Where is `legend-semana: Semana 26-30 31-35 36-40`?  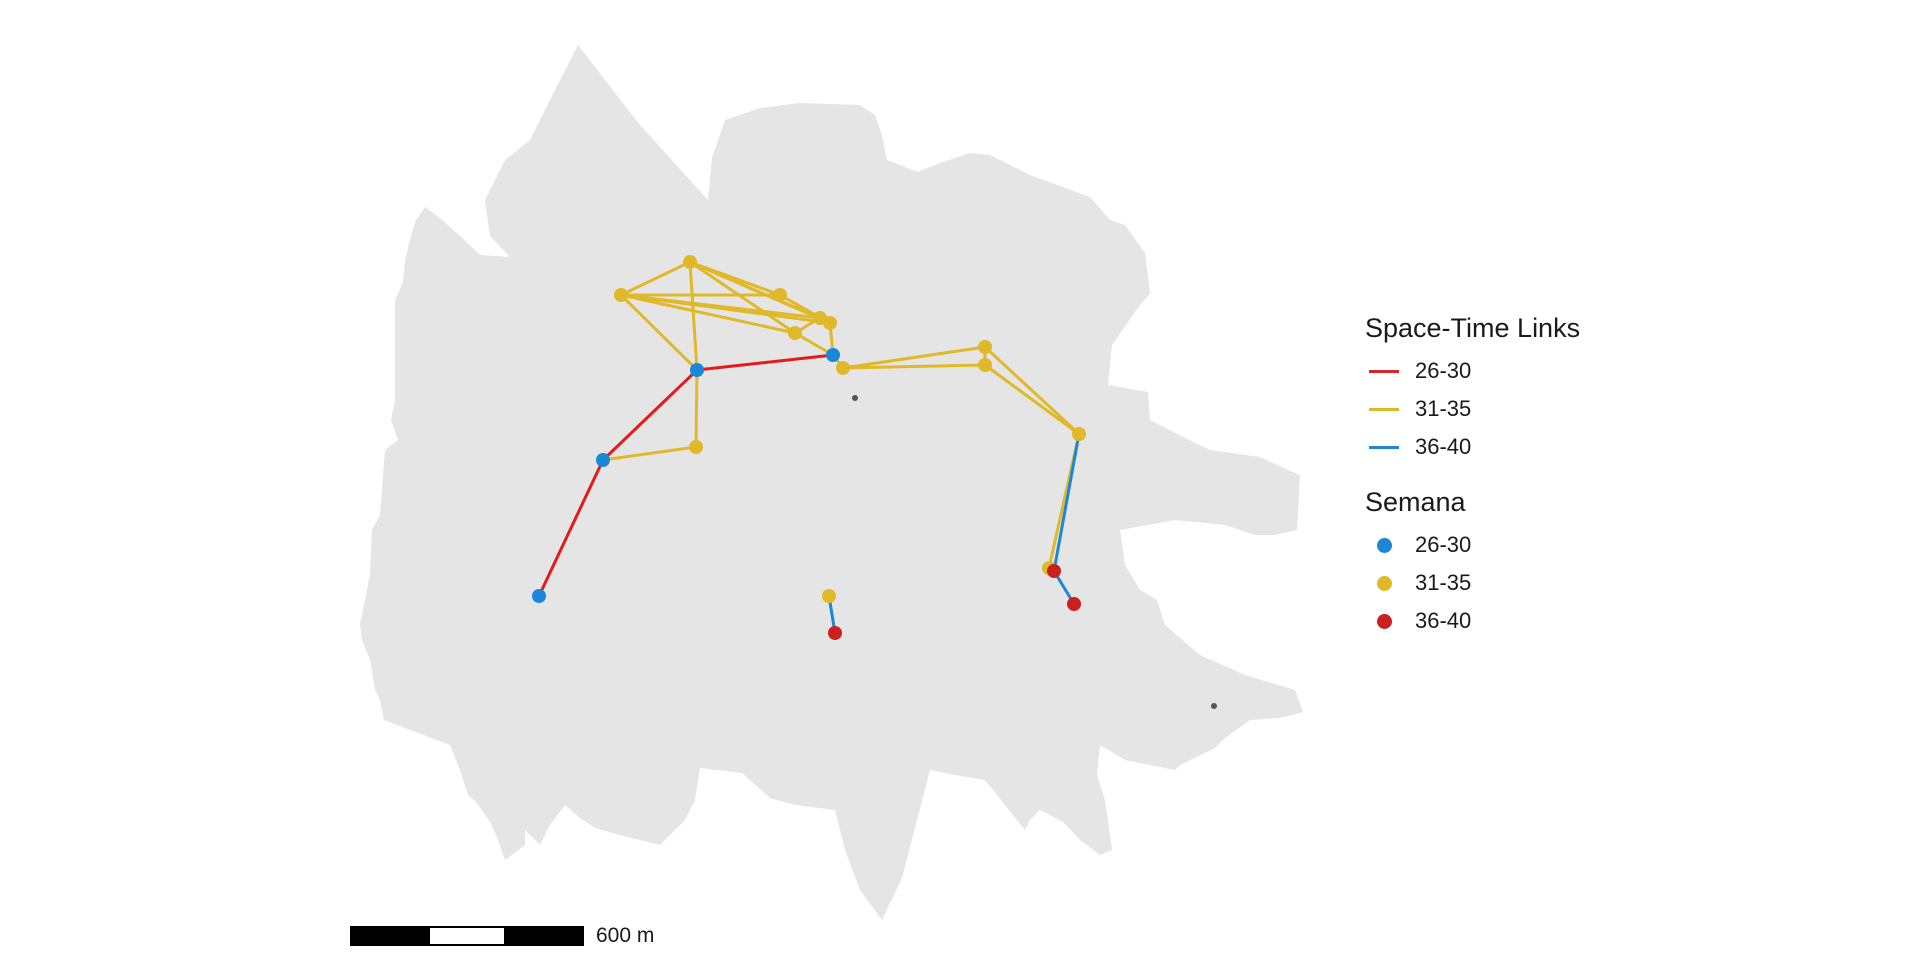 legend-semana: Semana 26-30 31-35 36-40 is located at coordinates (1418, 563).